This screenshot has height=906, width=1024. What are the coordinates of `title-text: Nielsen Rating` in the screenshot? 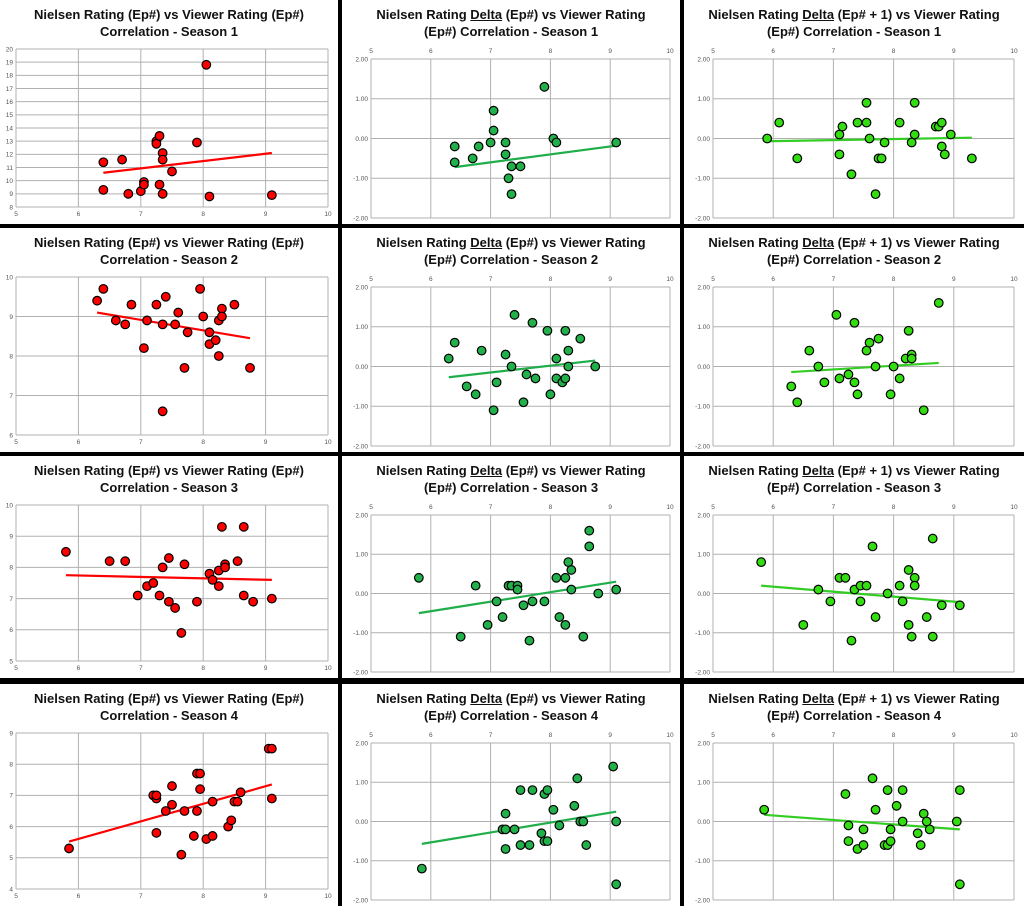 It's located at (755, 242).